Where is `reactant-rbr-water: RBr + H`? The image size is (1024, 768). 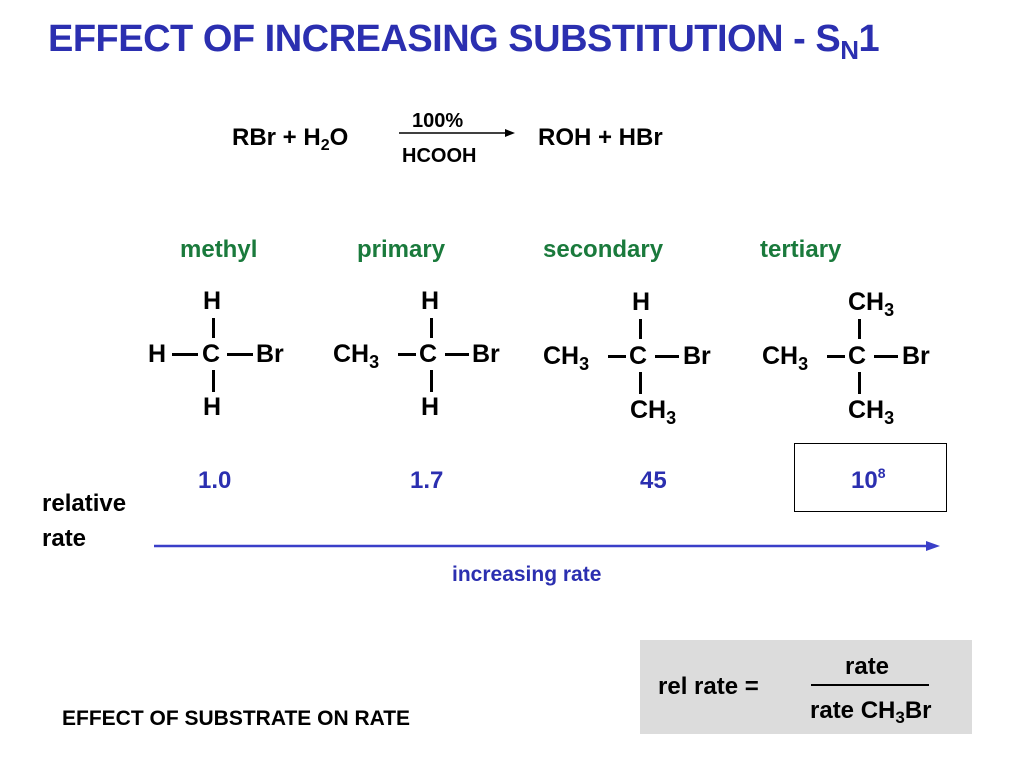 reactant-rbr-water: RBr + H is located at coordinates (276, 137).